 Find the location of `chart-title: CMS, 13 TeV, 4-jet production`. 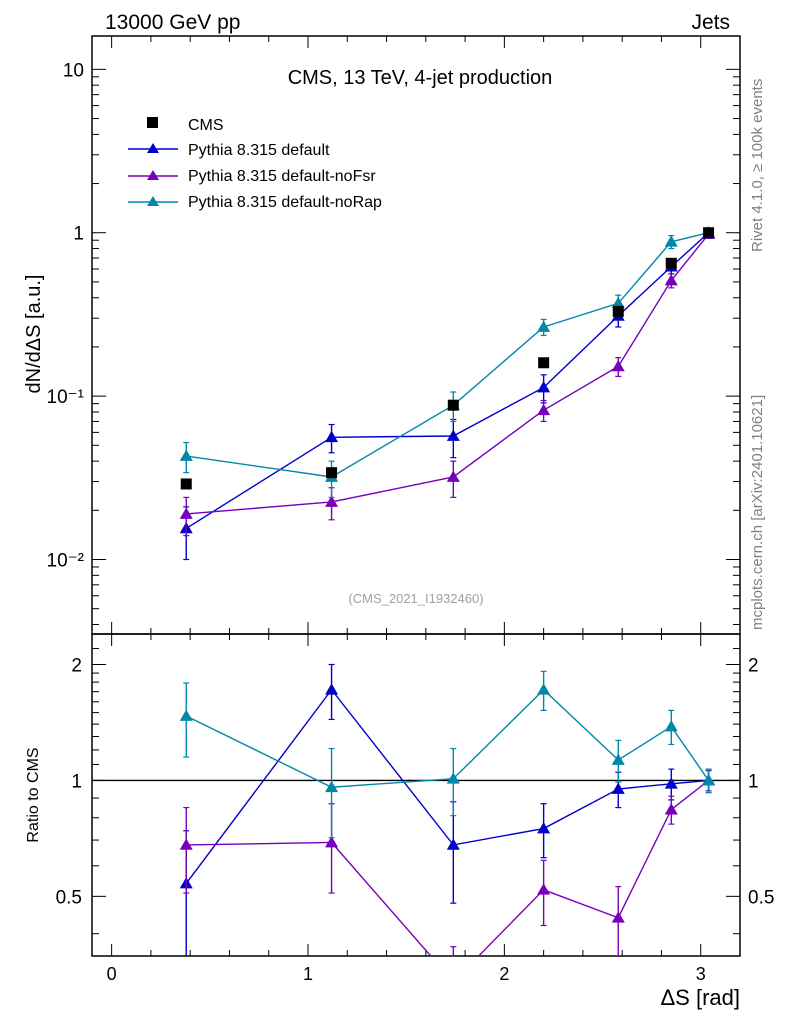

chart-title: CMS, 13 TeV, 4-jet production is located at coordinates (420, 78).